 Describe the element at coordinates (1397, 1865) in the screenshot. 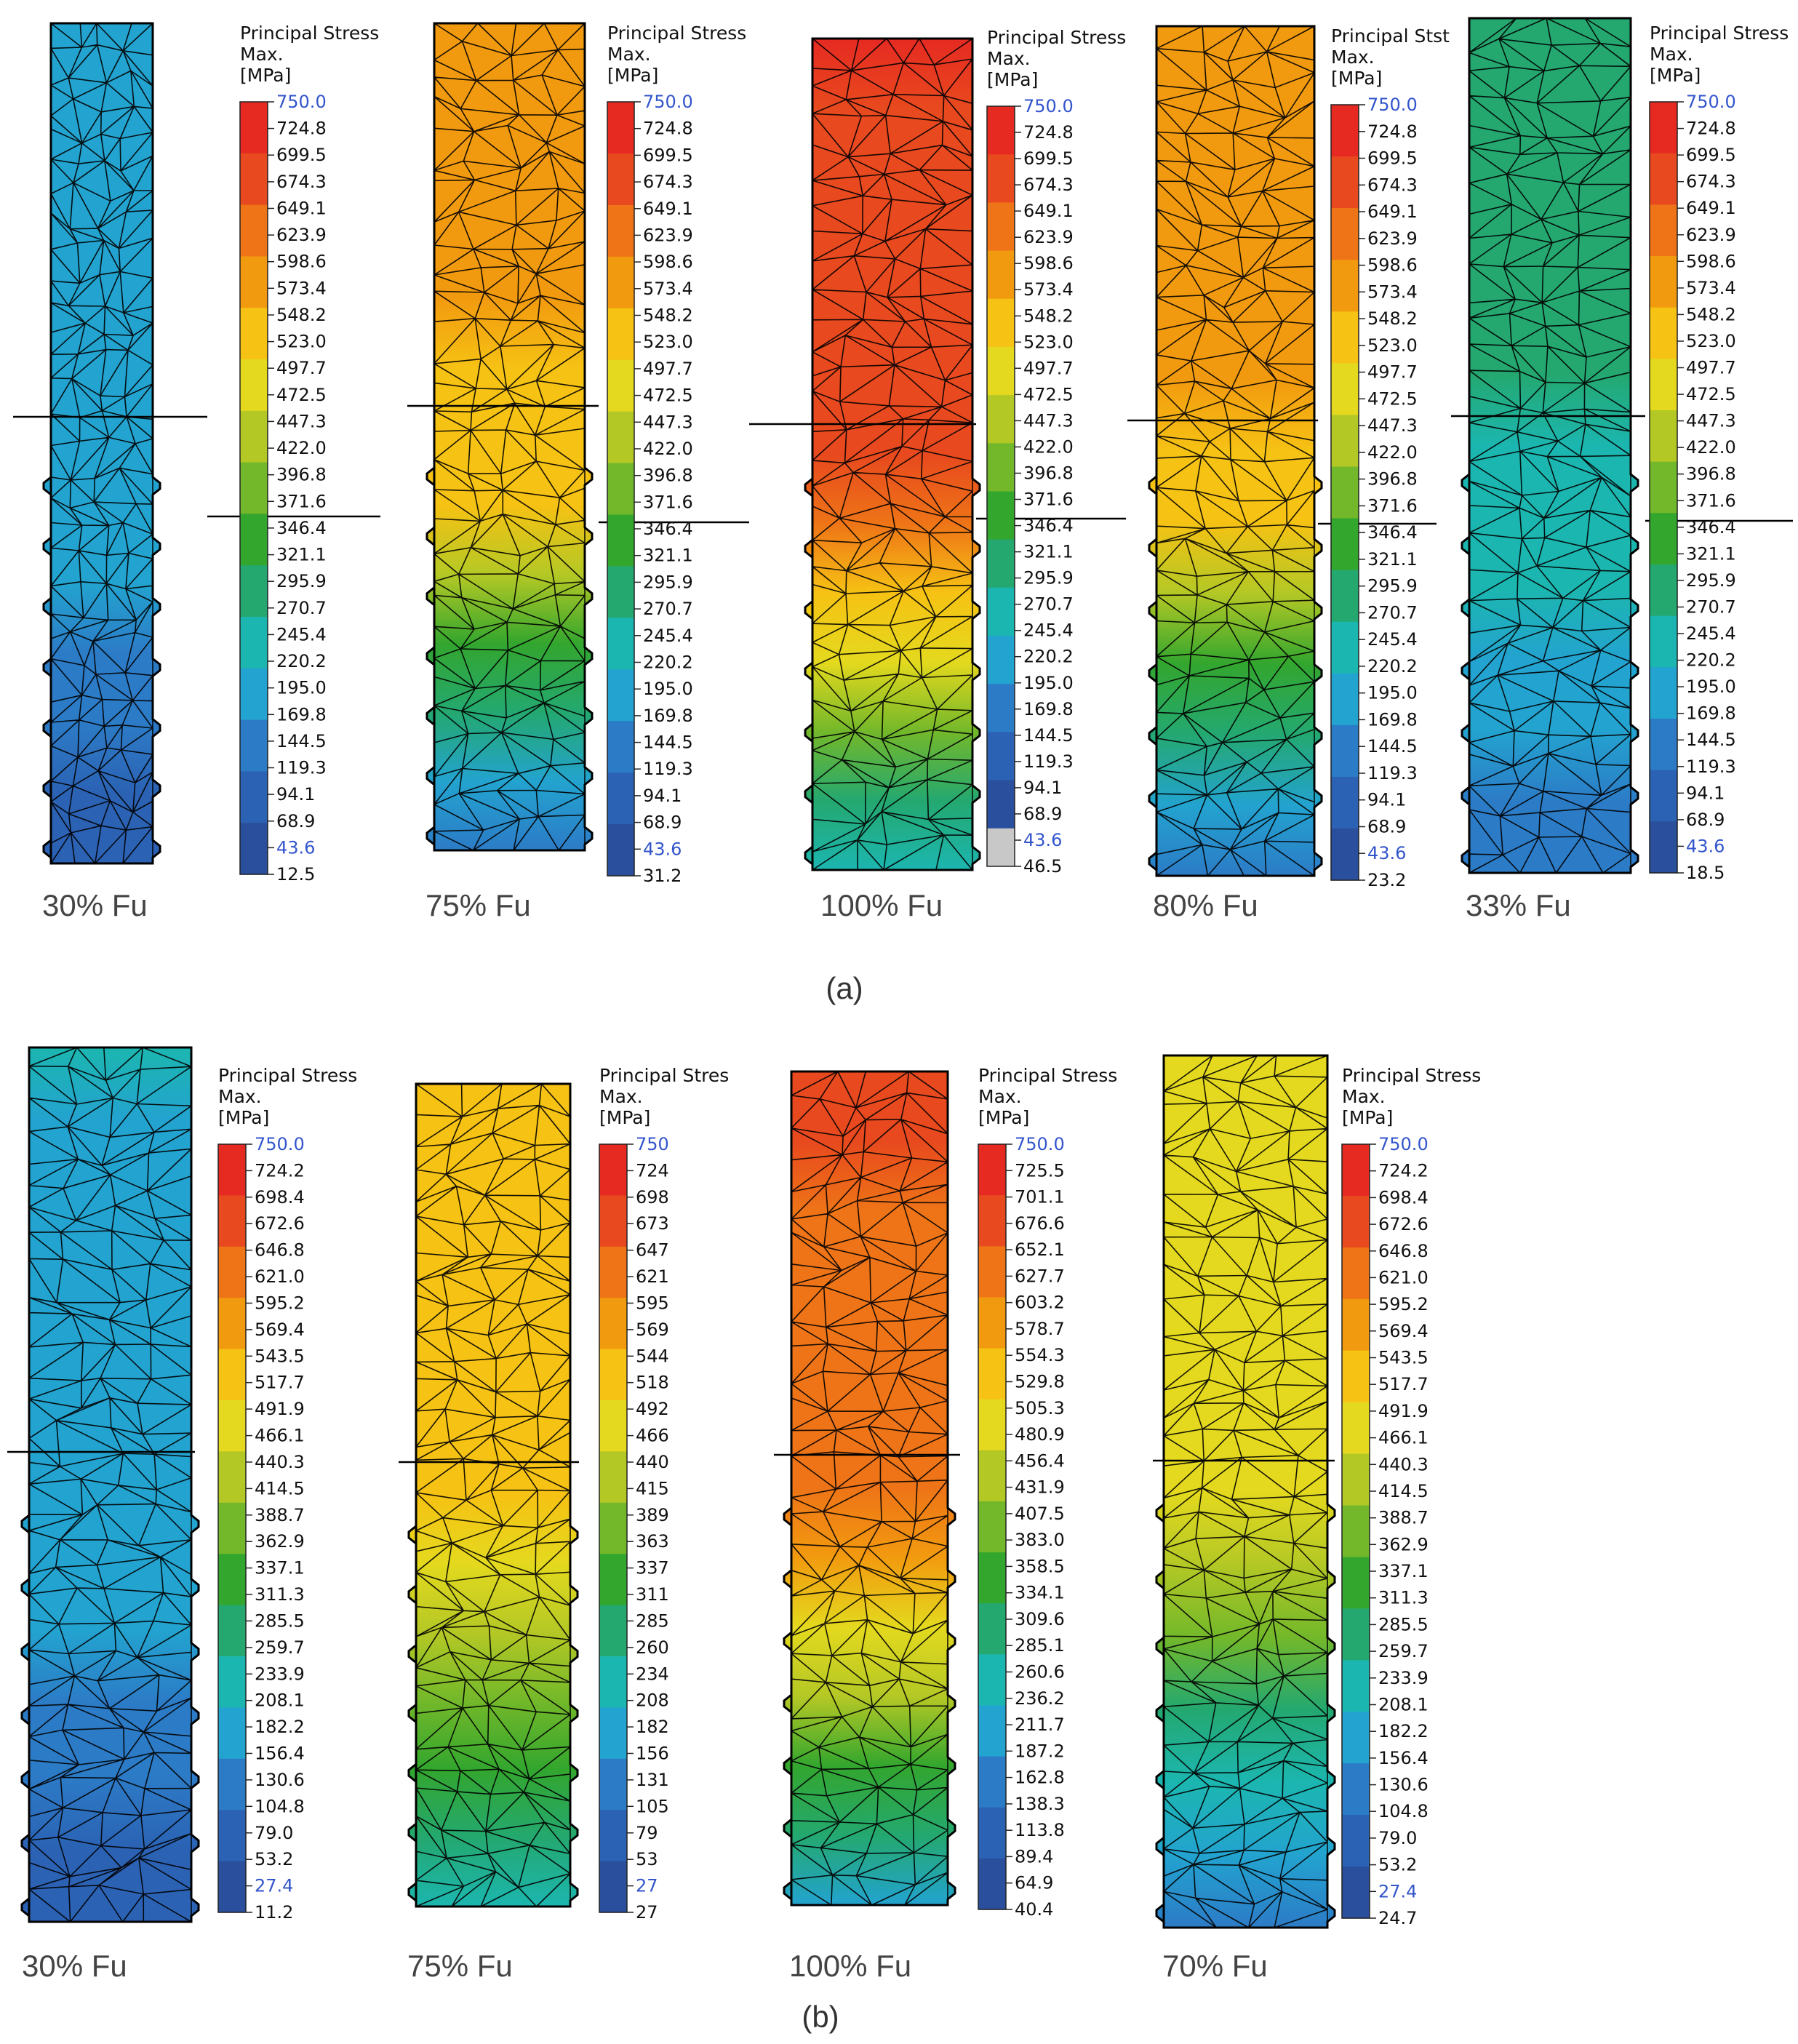

I see `legend-tick-label: 53.2` at that location.